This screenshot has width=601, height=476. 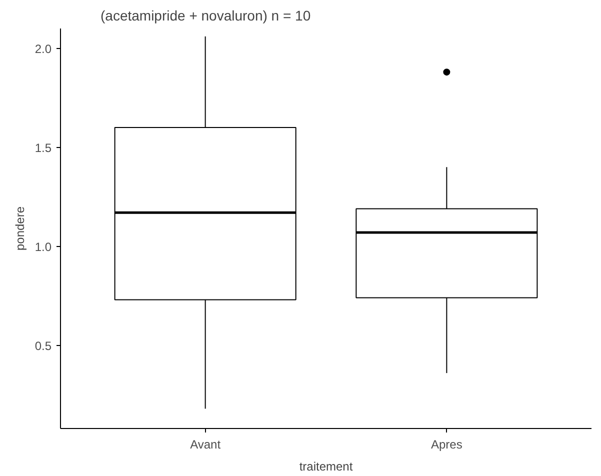 I want to click on y-tick-label: 1.5, so click(x=43, y=147).